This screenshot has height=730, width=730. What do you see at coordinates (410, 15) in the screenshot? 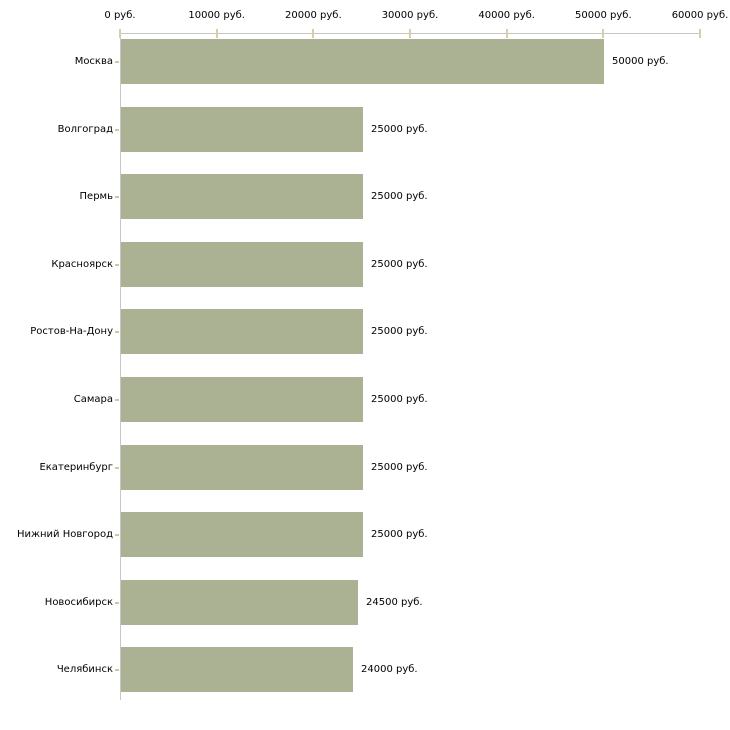
I see `x-axis-tick-label: 30000 руб.` at bounding box center [410, 15].